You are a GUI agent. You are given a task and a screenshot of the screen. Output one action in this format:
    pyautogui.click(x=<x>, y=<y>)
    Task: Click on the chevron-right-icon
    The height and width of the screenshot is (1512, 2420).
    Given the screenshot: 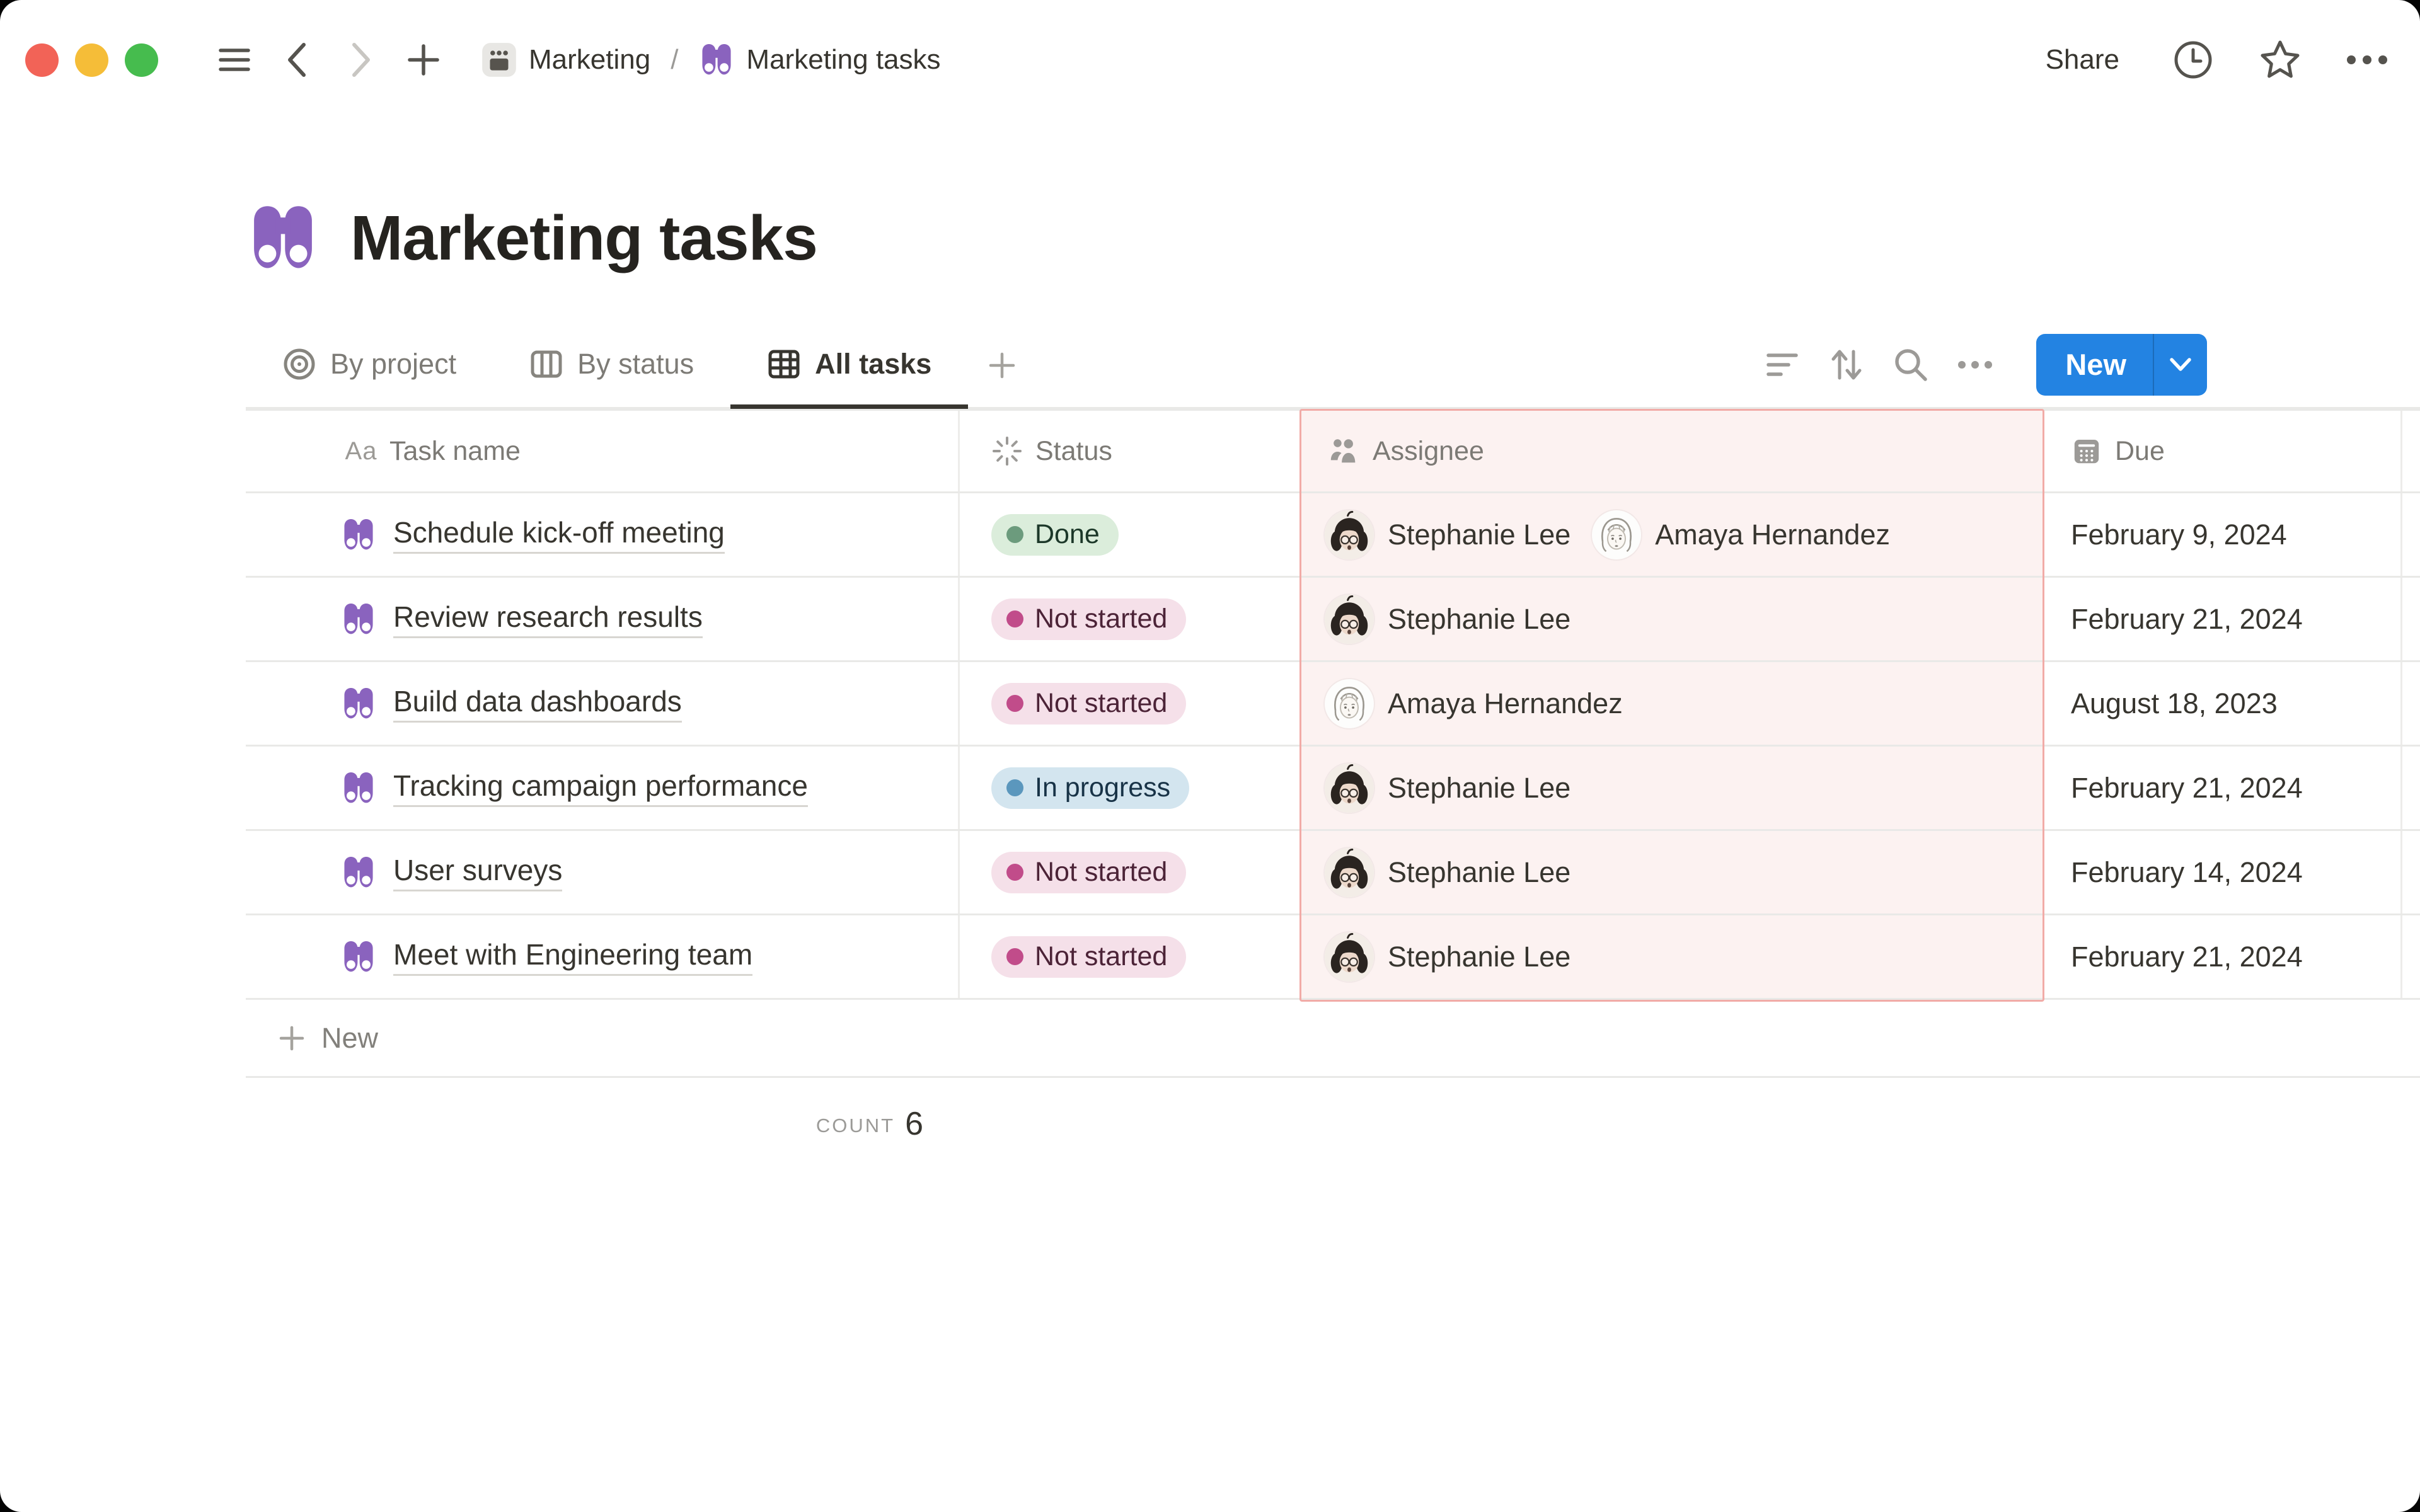 What is the action you would take?
    pyautogui.click(x=361, y=60)
    